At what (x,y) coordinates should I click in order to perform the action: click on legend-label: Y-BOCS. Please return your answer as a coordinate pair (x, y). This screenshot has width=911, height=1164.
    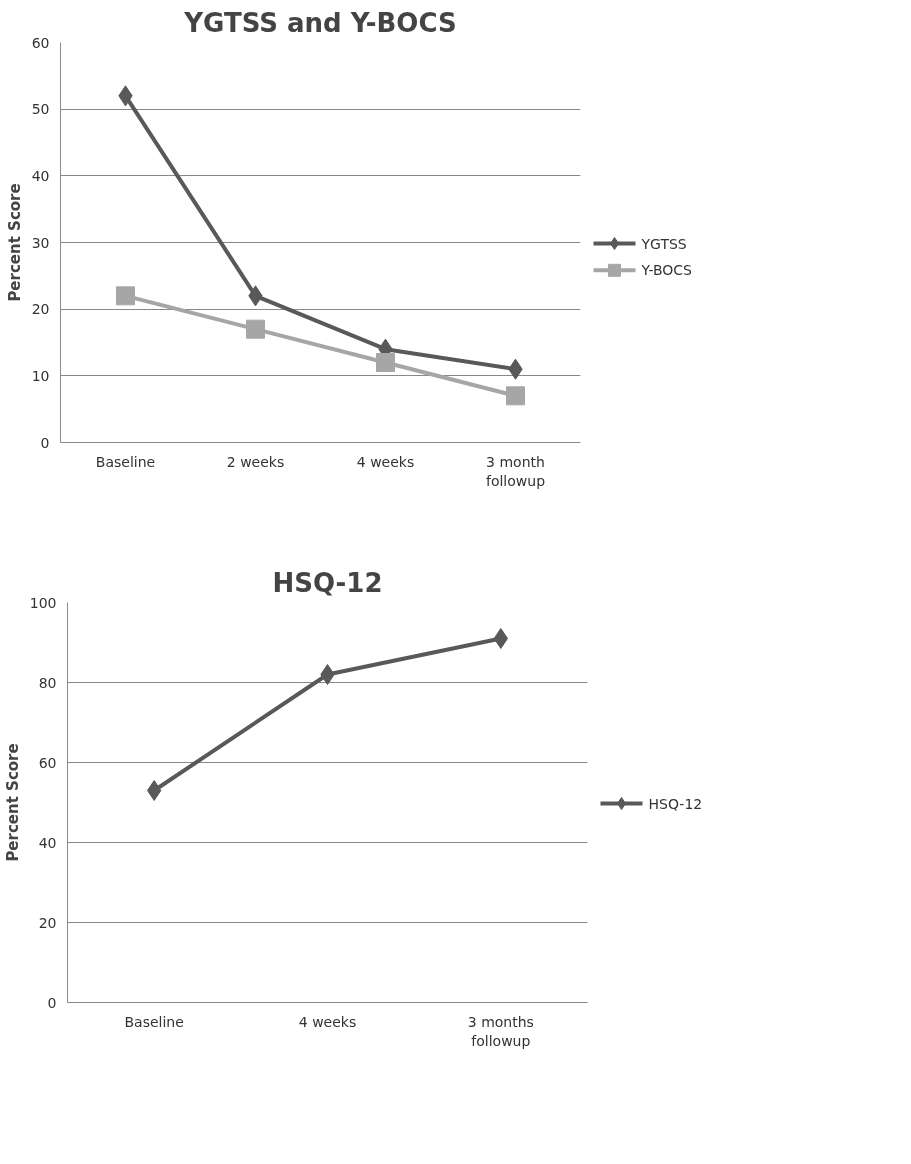
    Looking at the image, I should click on (666, 270).